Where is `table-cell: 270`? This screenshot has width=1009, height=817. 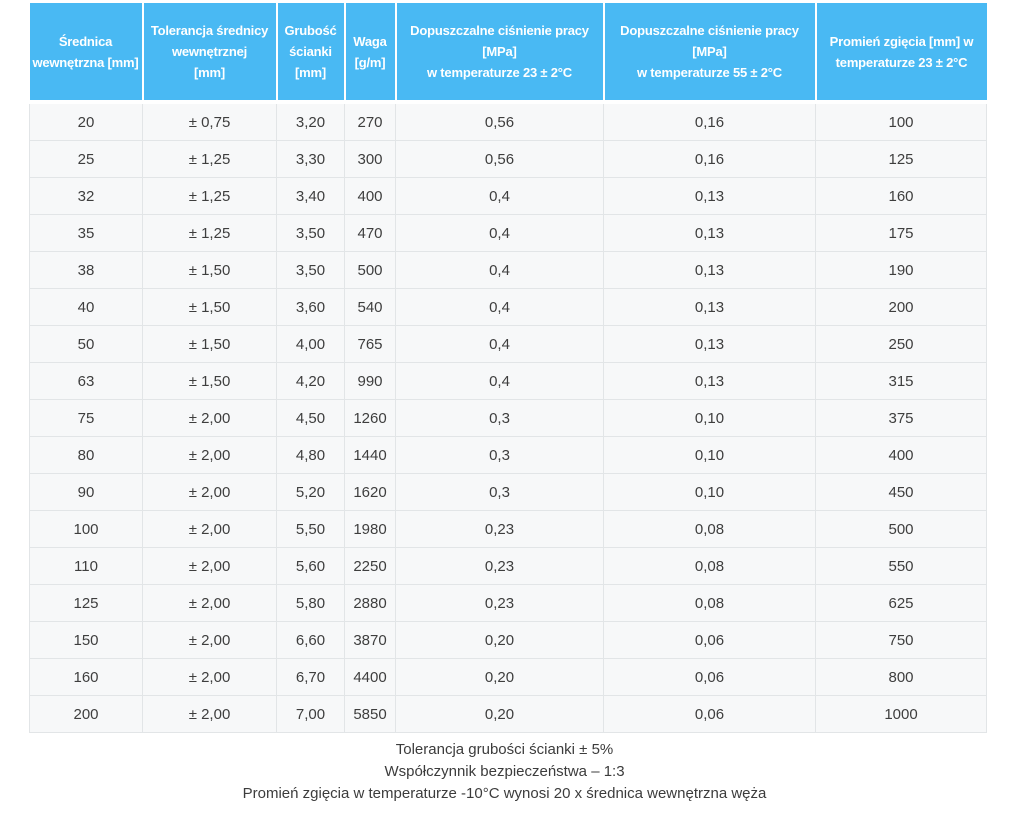
table-cell: 270 is located at coordinates (370, 121).